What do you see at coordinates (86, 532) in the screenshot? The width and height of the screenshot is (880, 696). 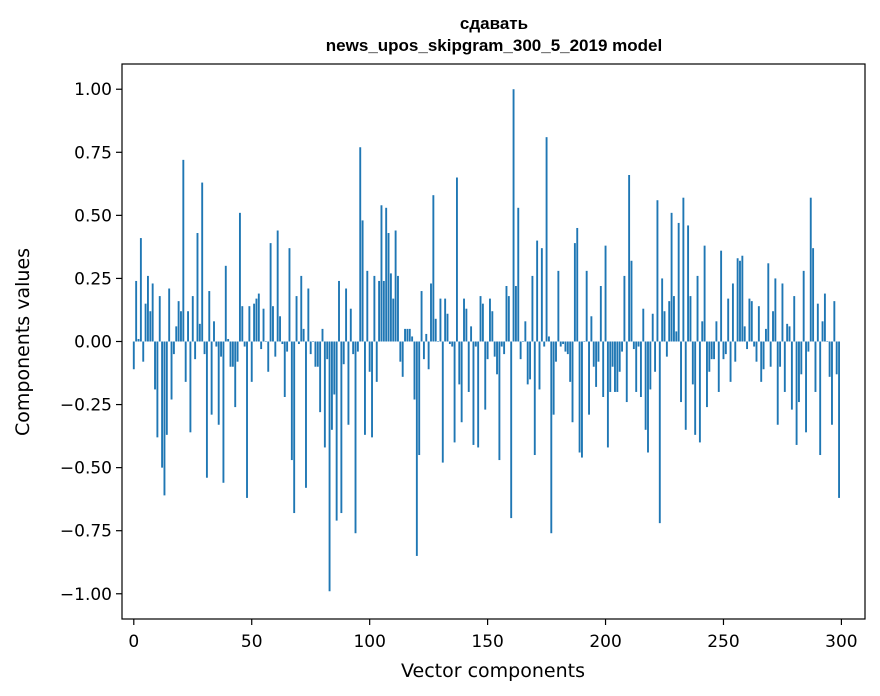 I see `y-tick-label: −0.75` at bounding box center [86, 532].